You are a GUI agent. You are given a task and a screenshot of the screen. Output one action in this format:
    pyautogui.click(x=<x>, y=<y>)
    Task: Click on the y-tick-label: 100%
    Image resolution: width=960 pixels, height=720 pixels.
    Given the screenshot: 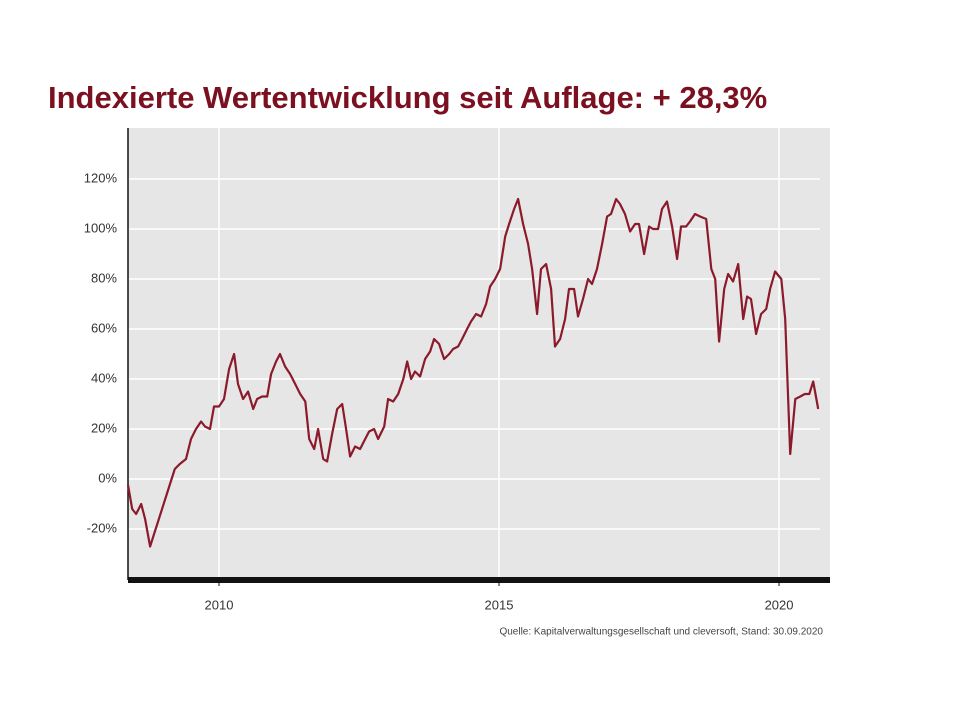 What is the action you would take?
    pyautogui.click(x=101, y=227)
    